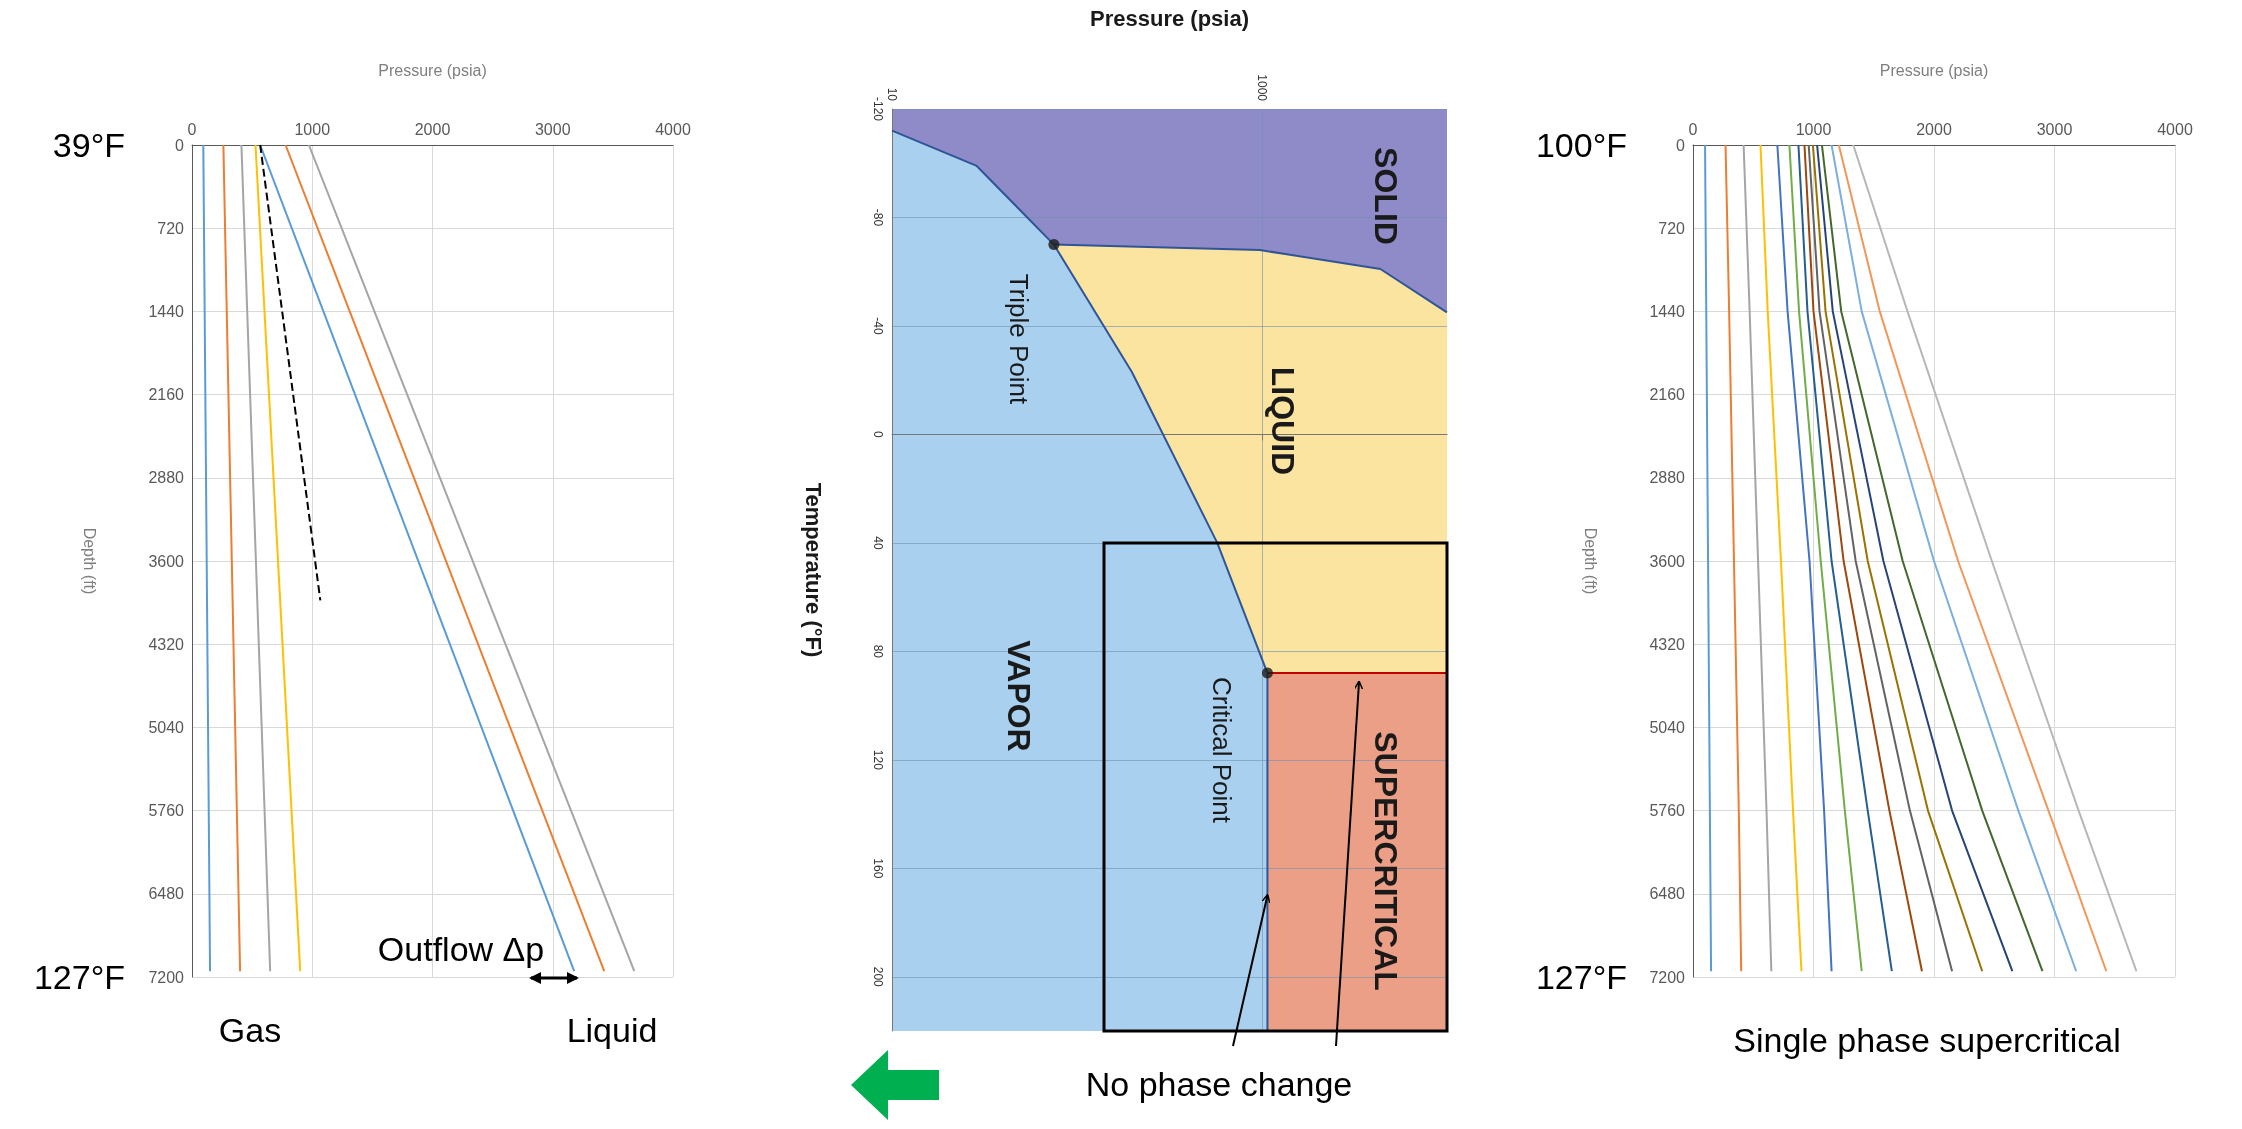 This screenshot has height=1129, width=2242. Describe the element at coordinates (1019, 339) in the screenshot. I see `annotation: Triple Point` at that location.